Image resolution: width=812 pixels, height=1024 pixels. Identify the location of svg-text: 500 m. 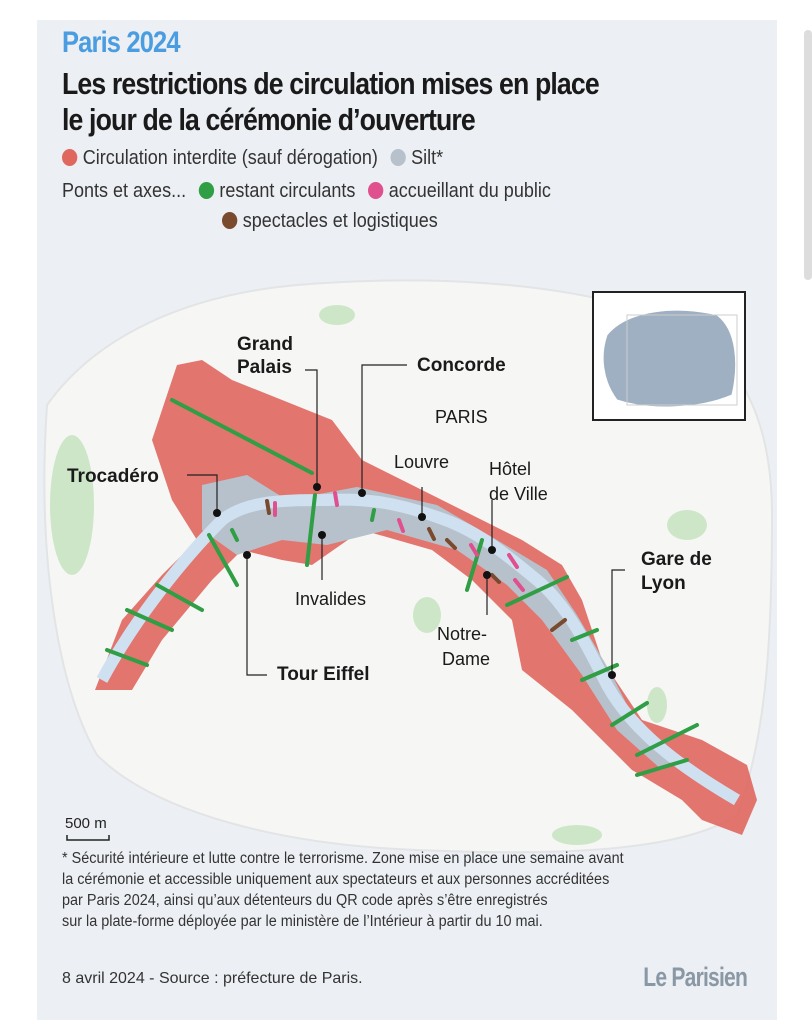
(86, 823).